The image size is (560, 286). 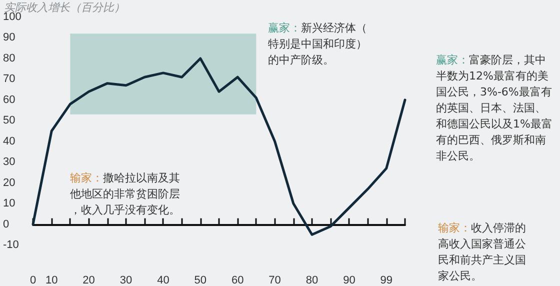 I want to click on x-tick-label: 50, so click(x=200, y=280).